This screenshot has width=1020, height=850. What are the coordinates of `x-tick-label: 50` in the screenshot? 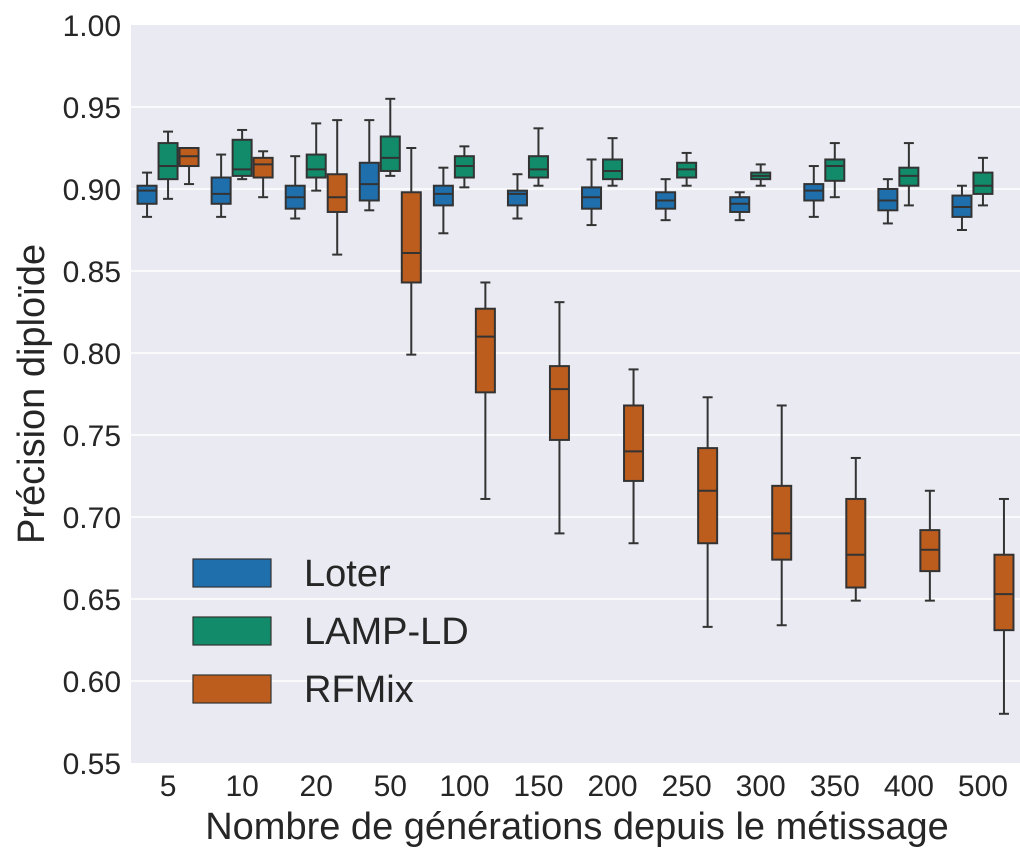 It's located at (390, 786).